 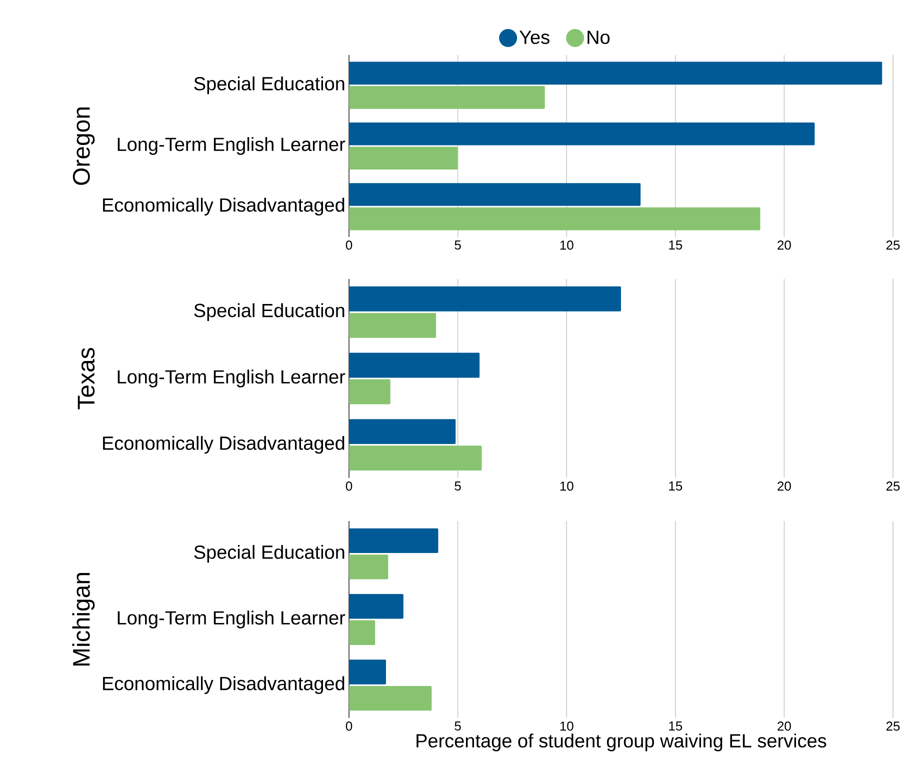 I want to click on legend-label: Yes, so click(x=535, y=37).